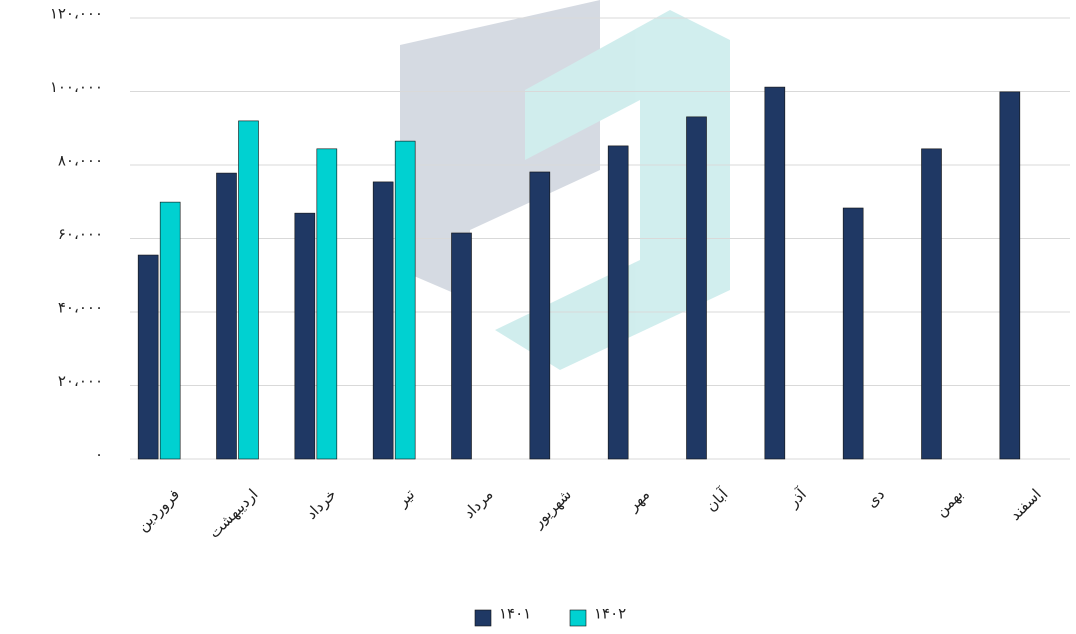 This screenshot has width=1076, height=634. I want to click on x-tick-label: خرداد, so click(321, 504).